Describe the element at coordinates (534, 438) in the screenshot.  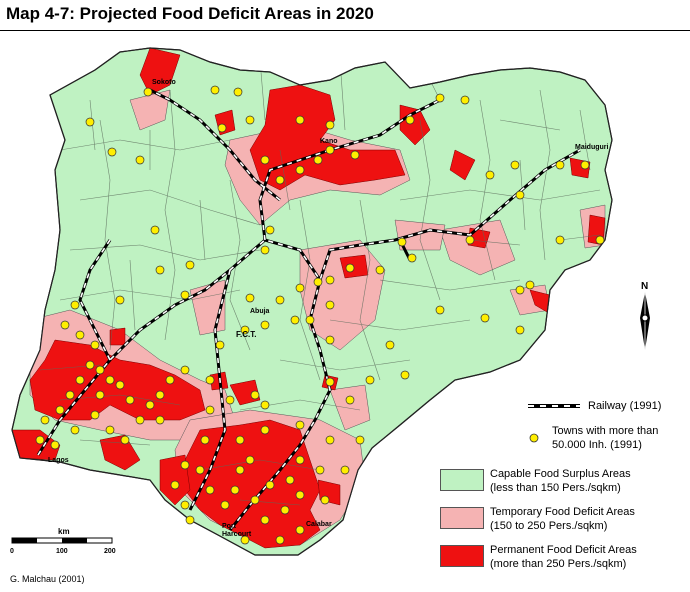
I see `legend-town-icon` at that location.